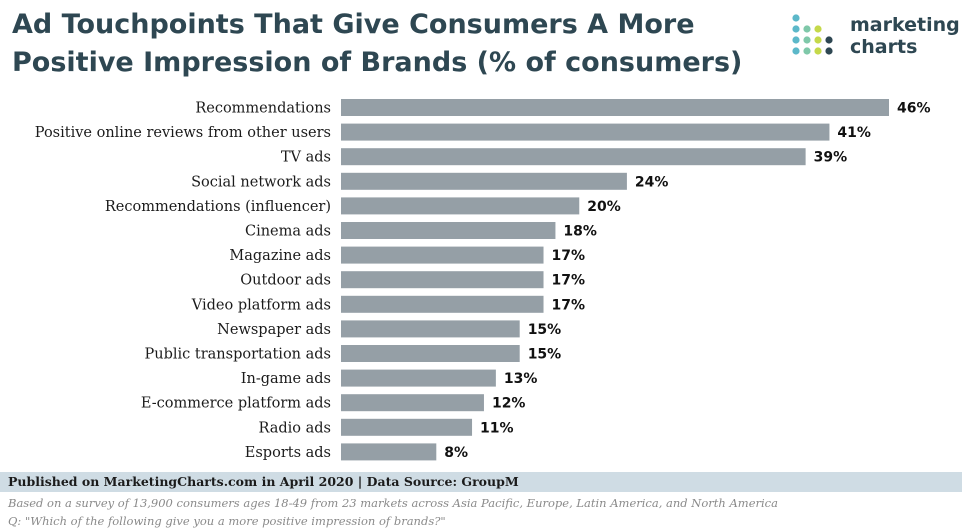 The width and height of the screenshot is (962, 531). What do you see at coordinates (238, 355) in the screenshot?
I see `category-label: Public transportation ads` at bounding box center [238, 355].